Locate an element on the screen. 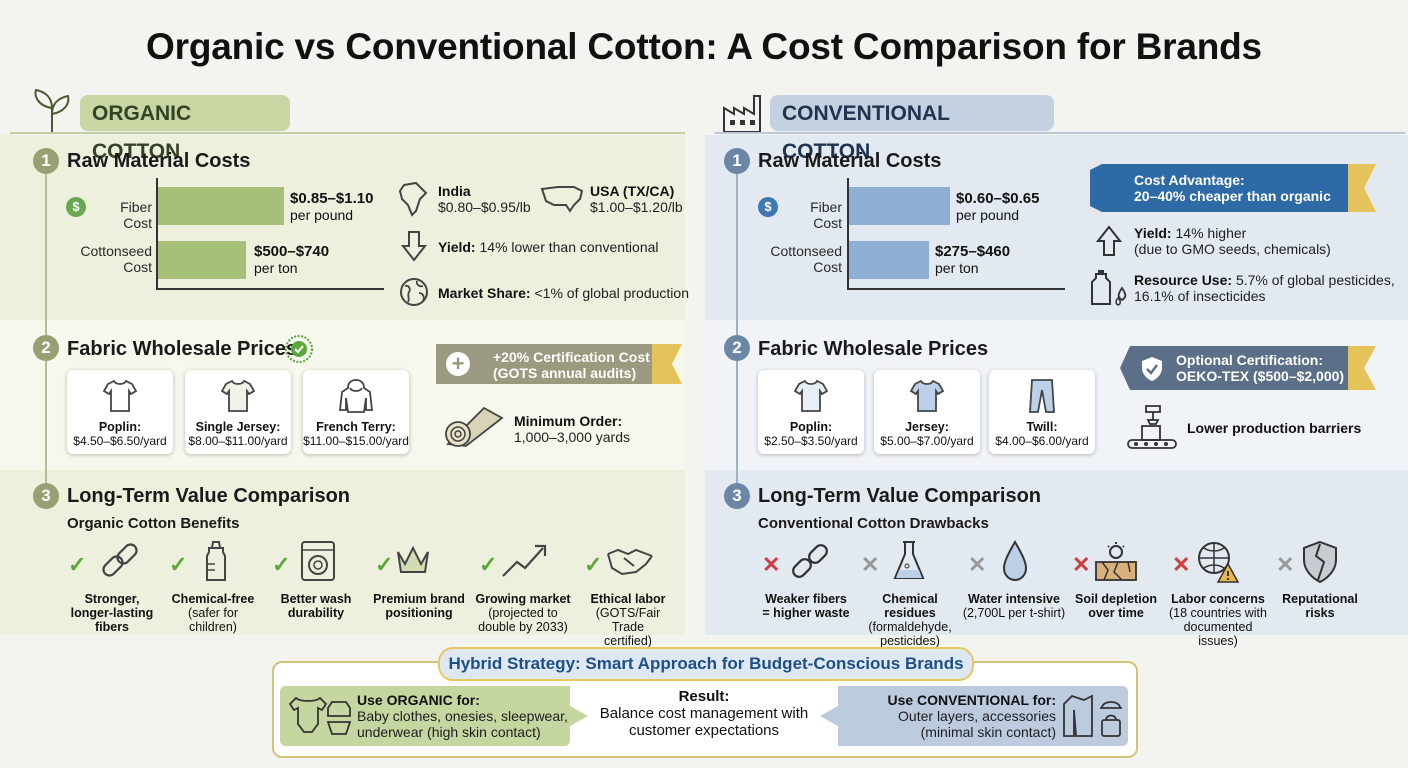 Image resolution: width=1408 pixels, height=768 pixels. conventional-s3-title: Long-Term Value Comparison is located at coordinates (899, 496).